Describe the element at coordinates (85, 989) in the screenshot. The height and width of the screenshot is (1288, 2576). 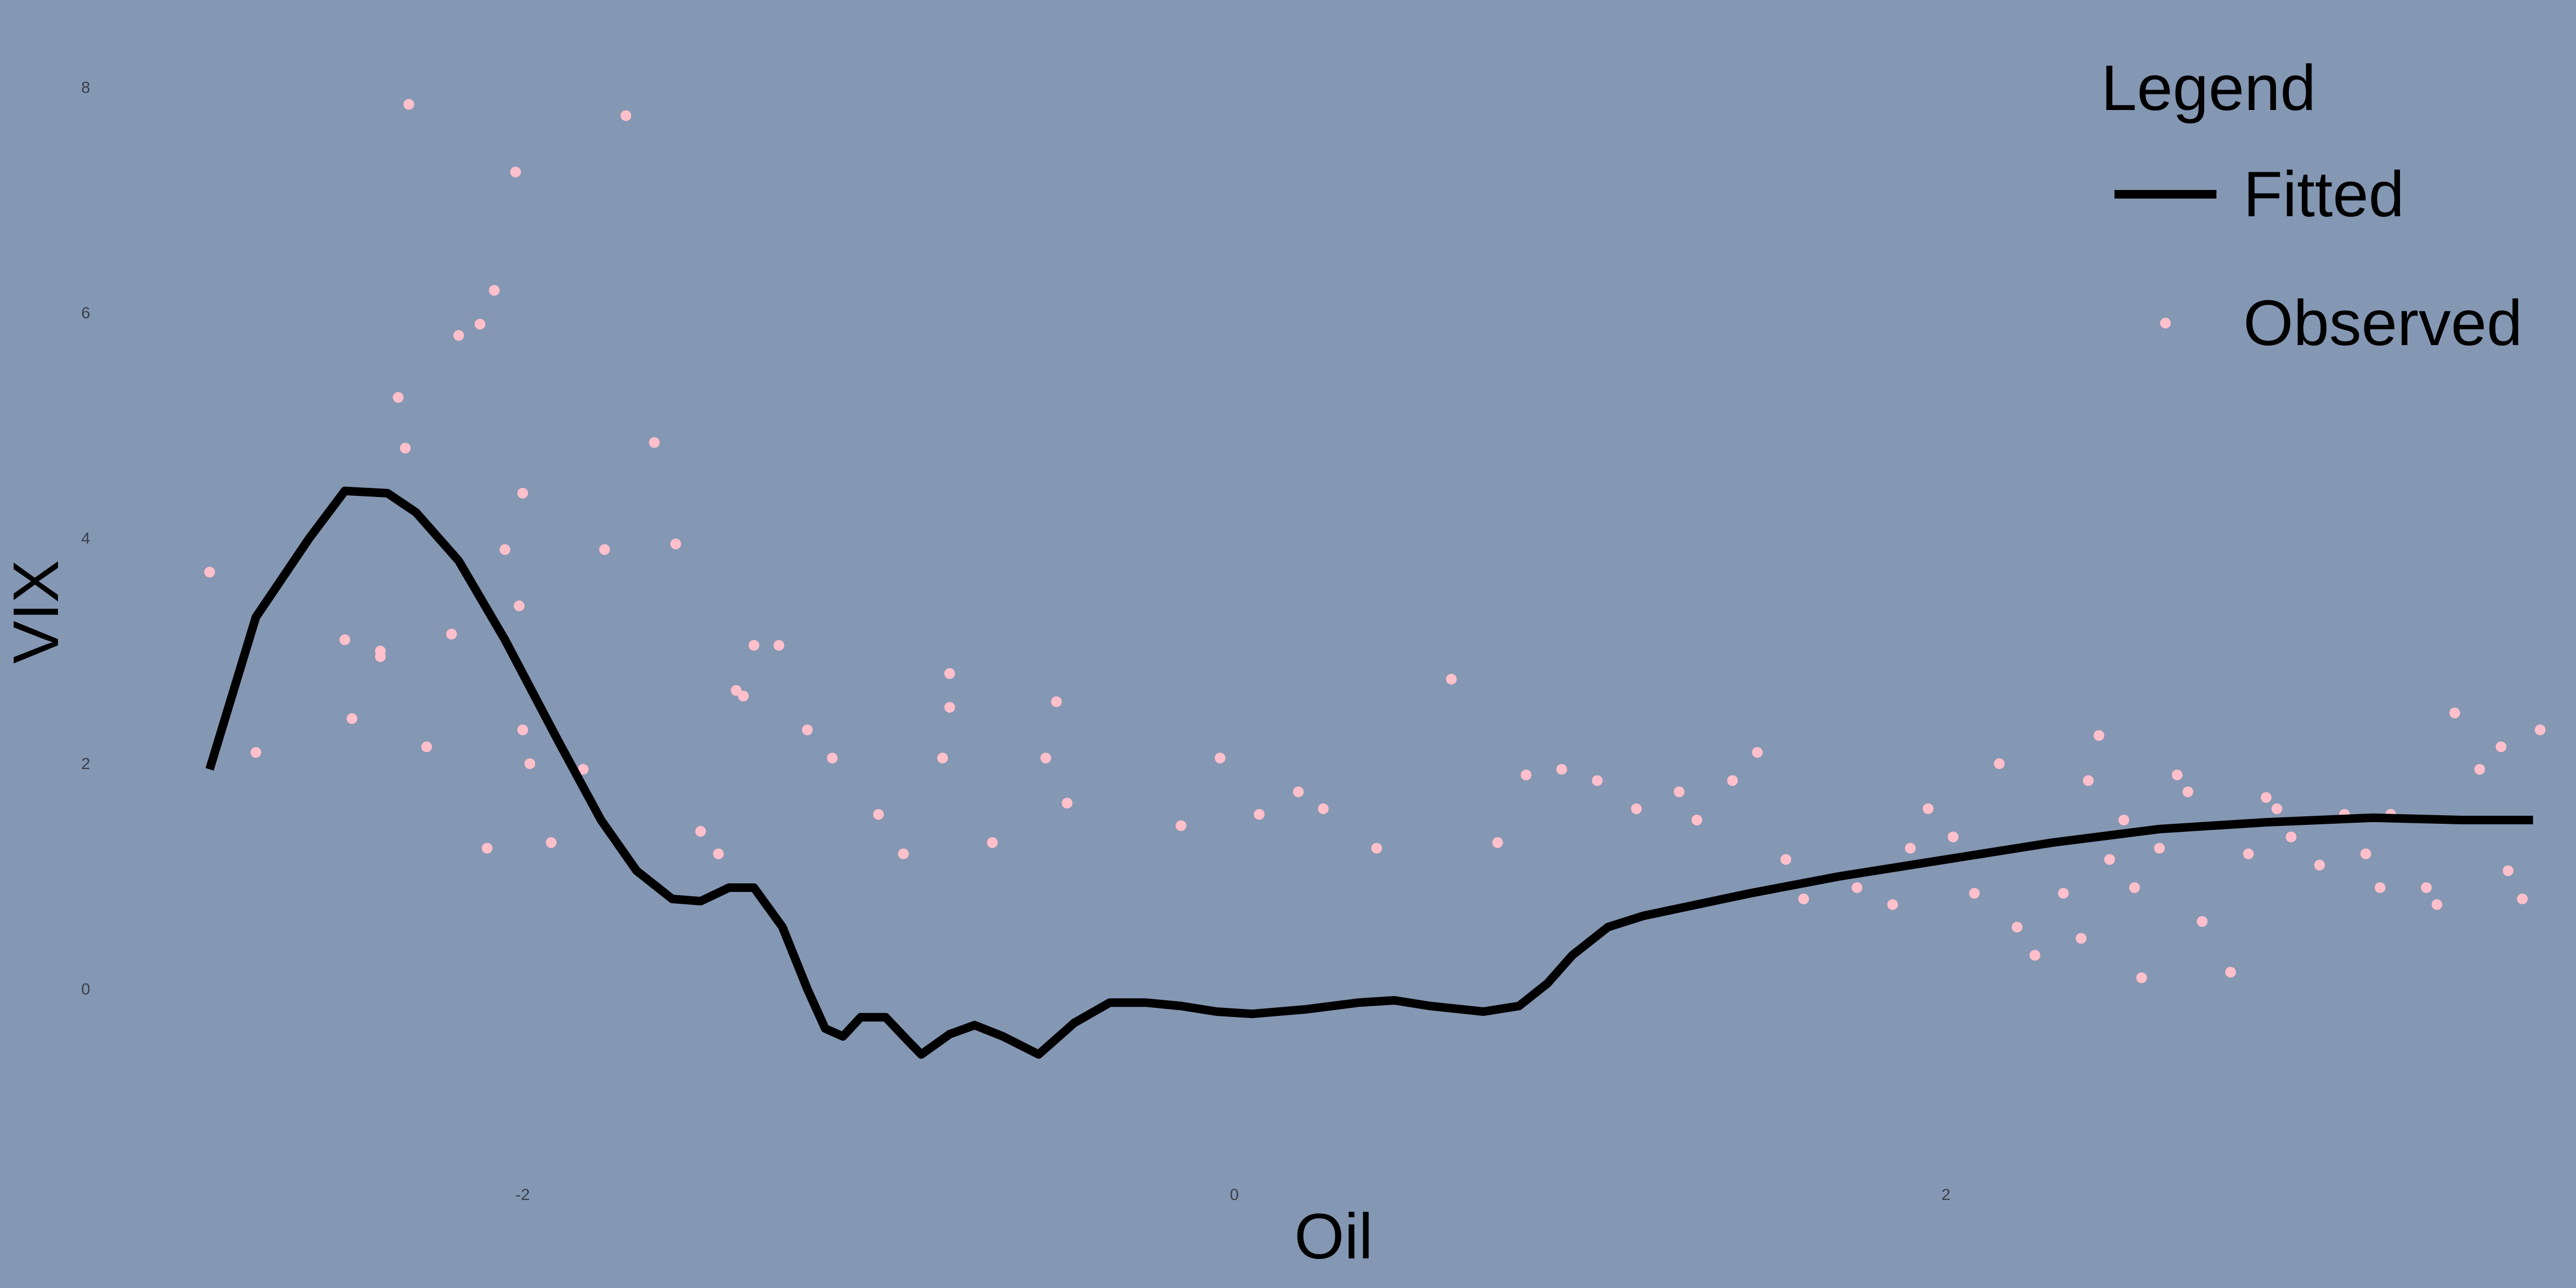
I see `y-tick-label: 0` at that location.